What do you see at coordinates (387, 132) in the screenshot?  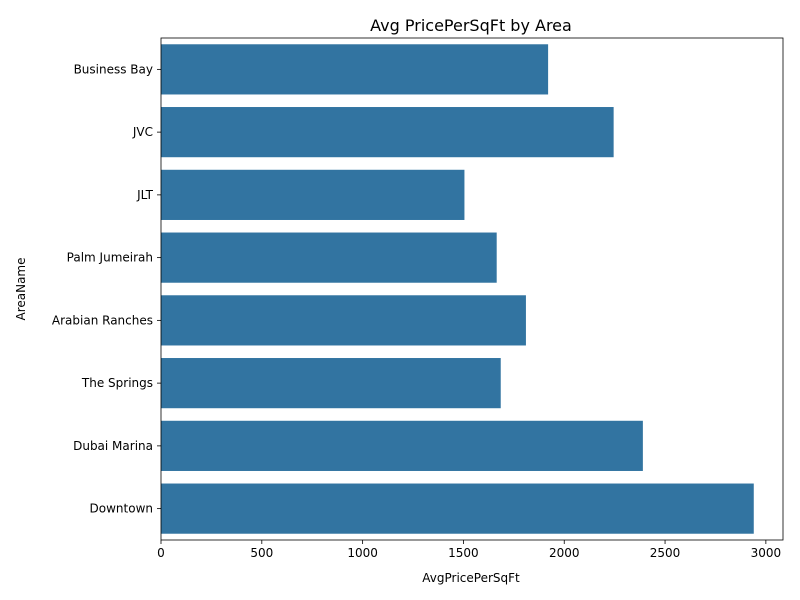 I see `bar-jvc` at bounding box center [387, 132].